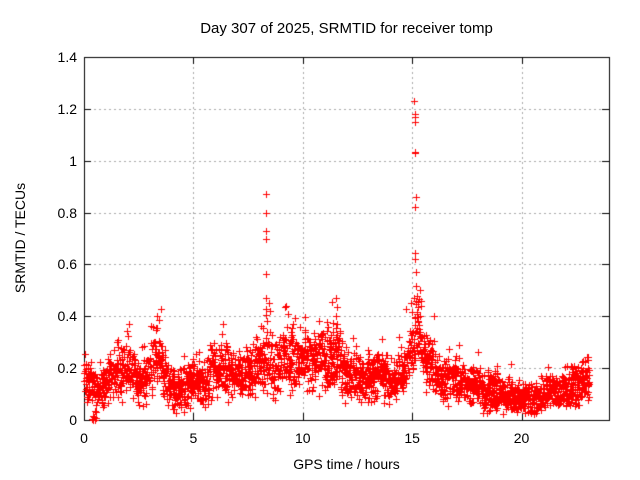  I want to click on y-tick-label: 0.4, so click(67, 316).